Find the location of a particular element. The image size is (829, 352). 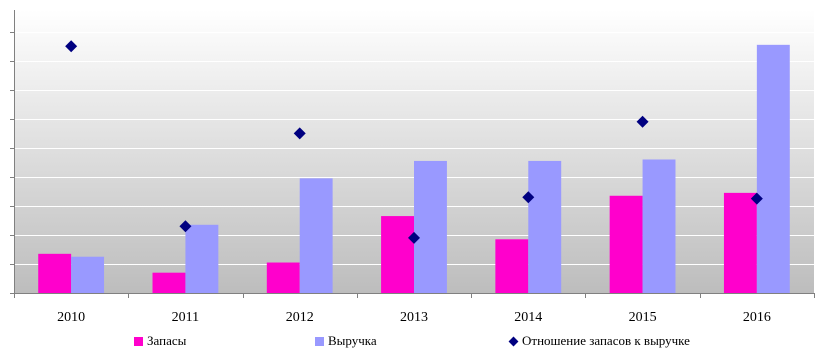

legend-diamond-icon is located at coordinates (513, 341).